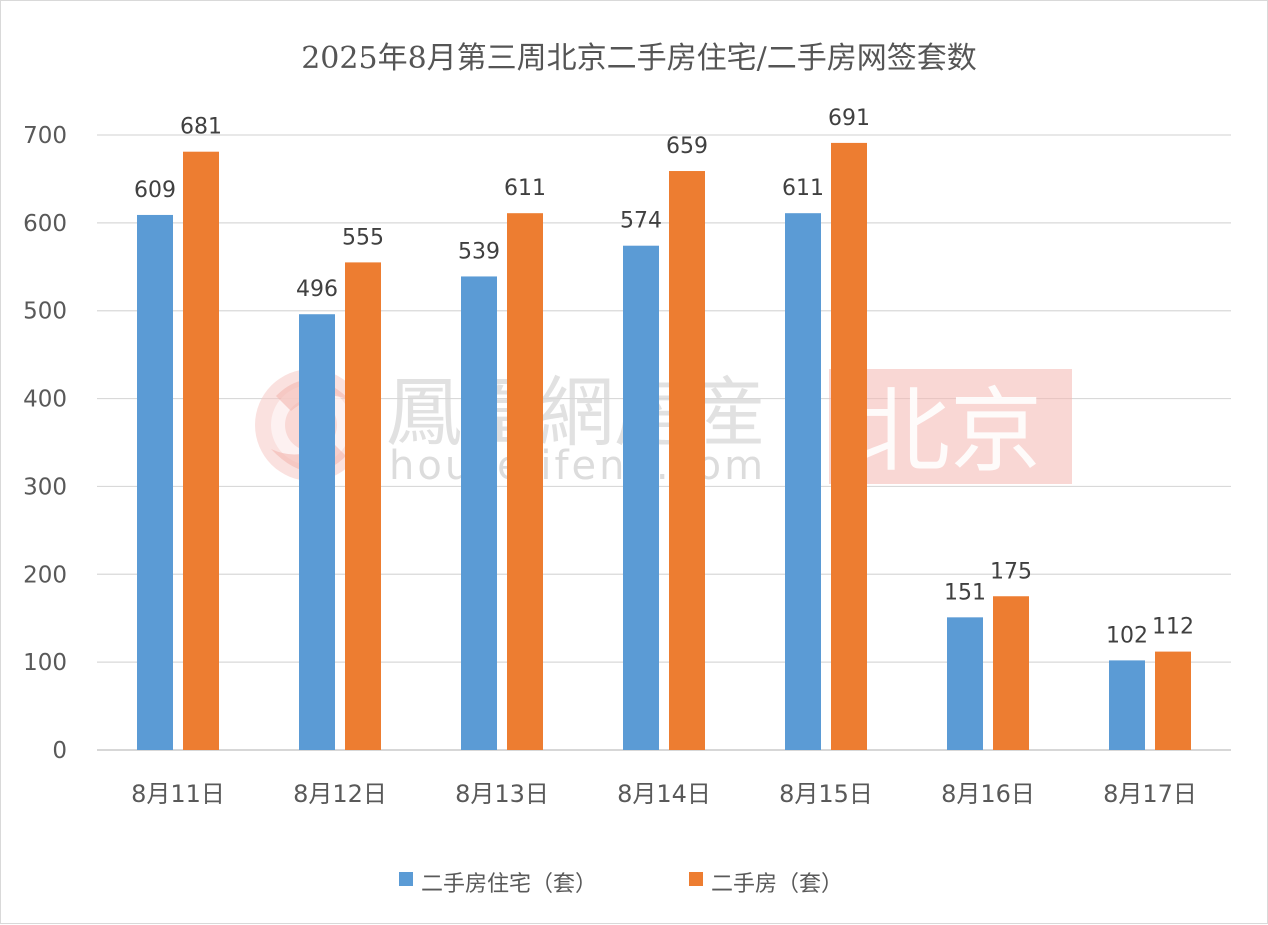  I want to click on data-label: 151, so click(965, 592).